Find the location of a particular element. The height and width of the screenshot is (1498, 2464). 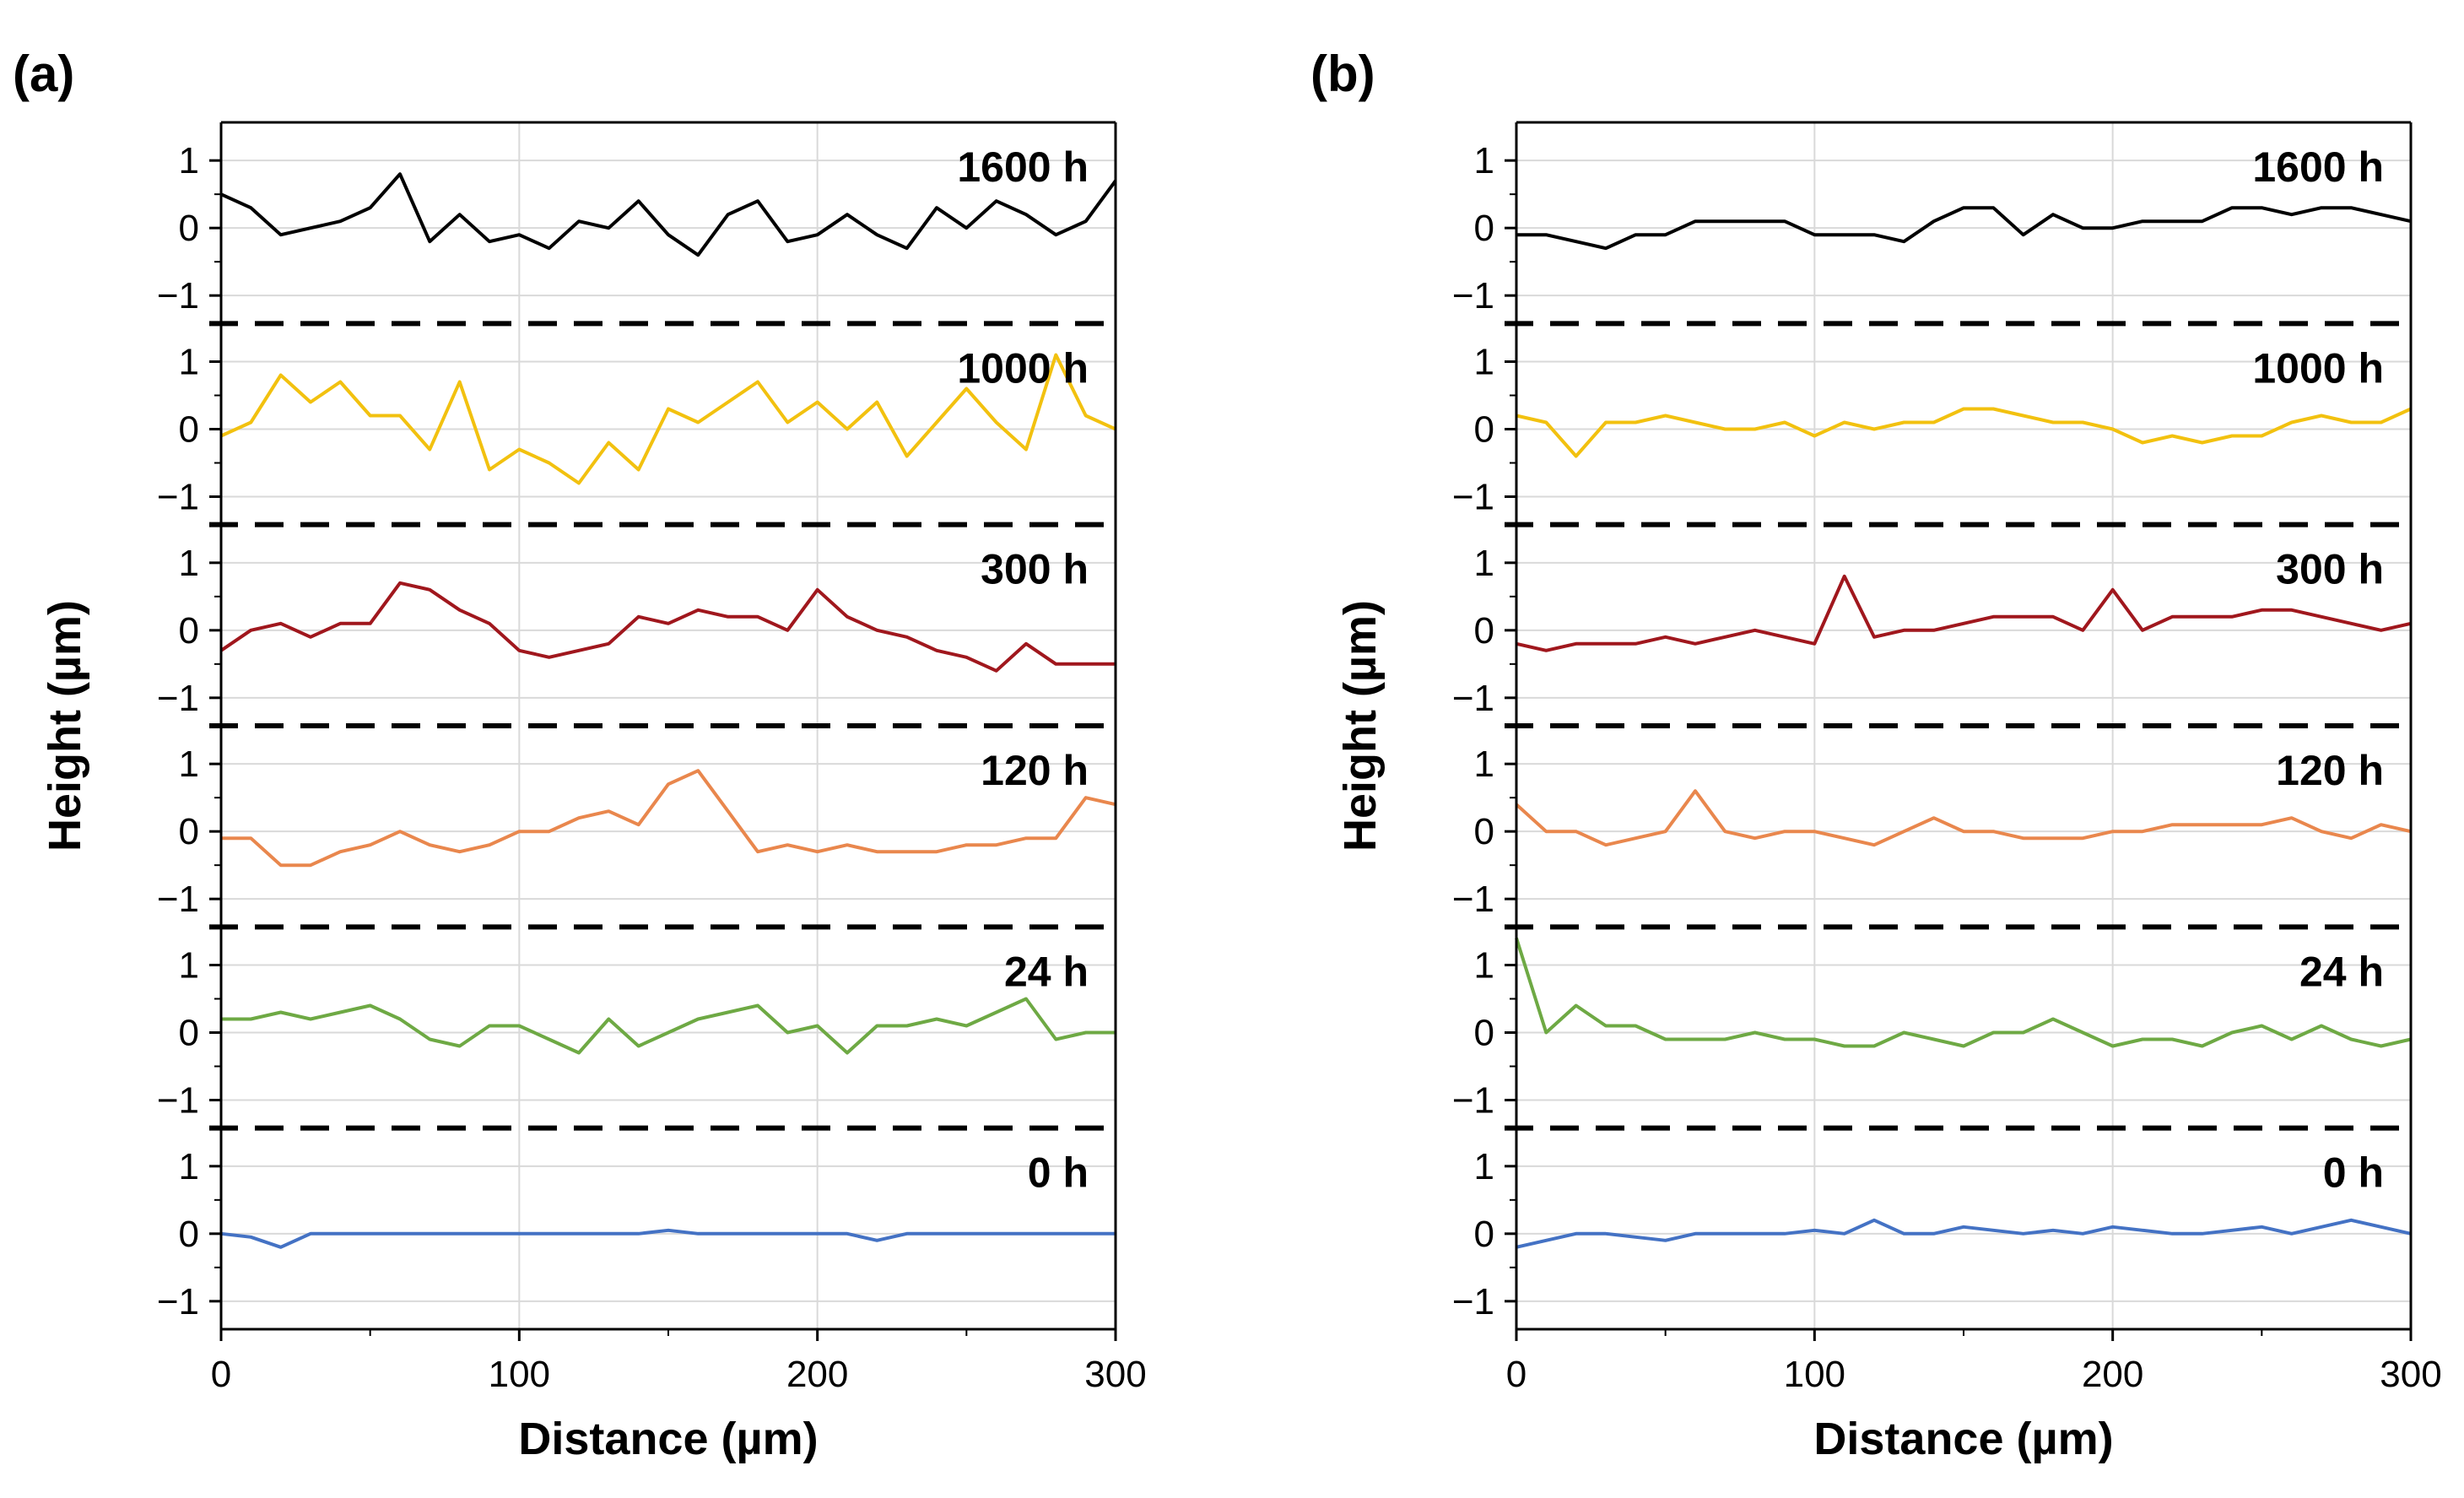

panel-label: (b) is located at coordinates (1342, 74).